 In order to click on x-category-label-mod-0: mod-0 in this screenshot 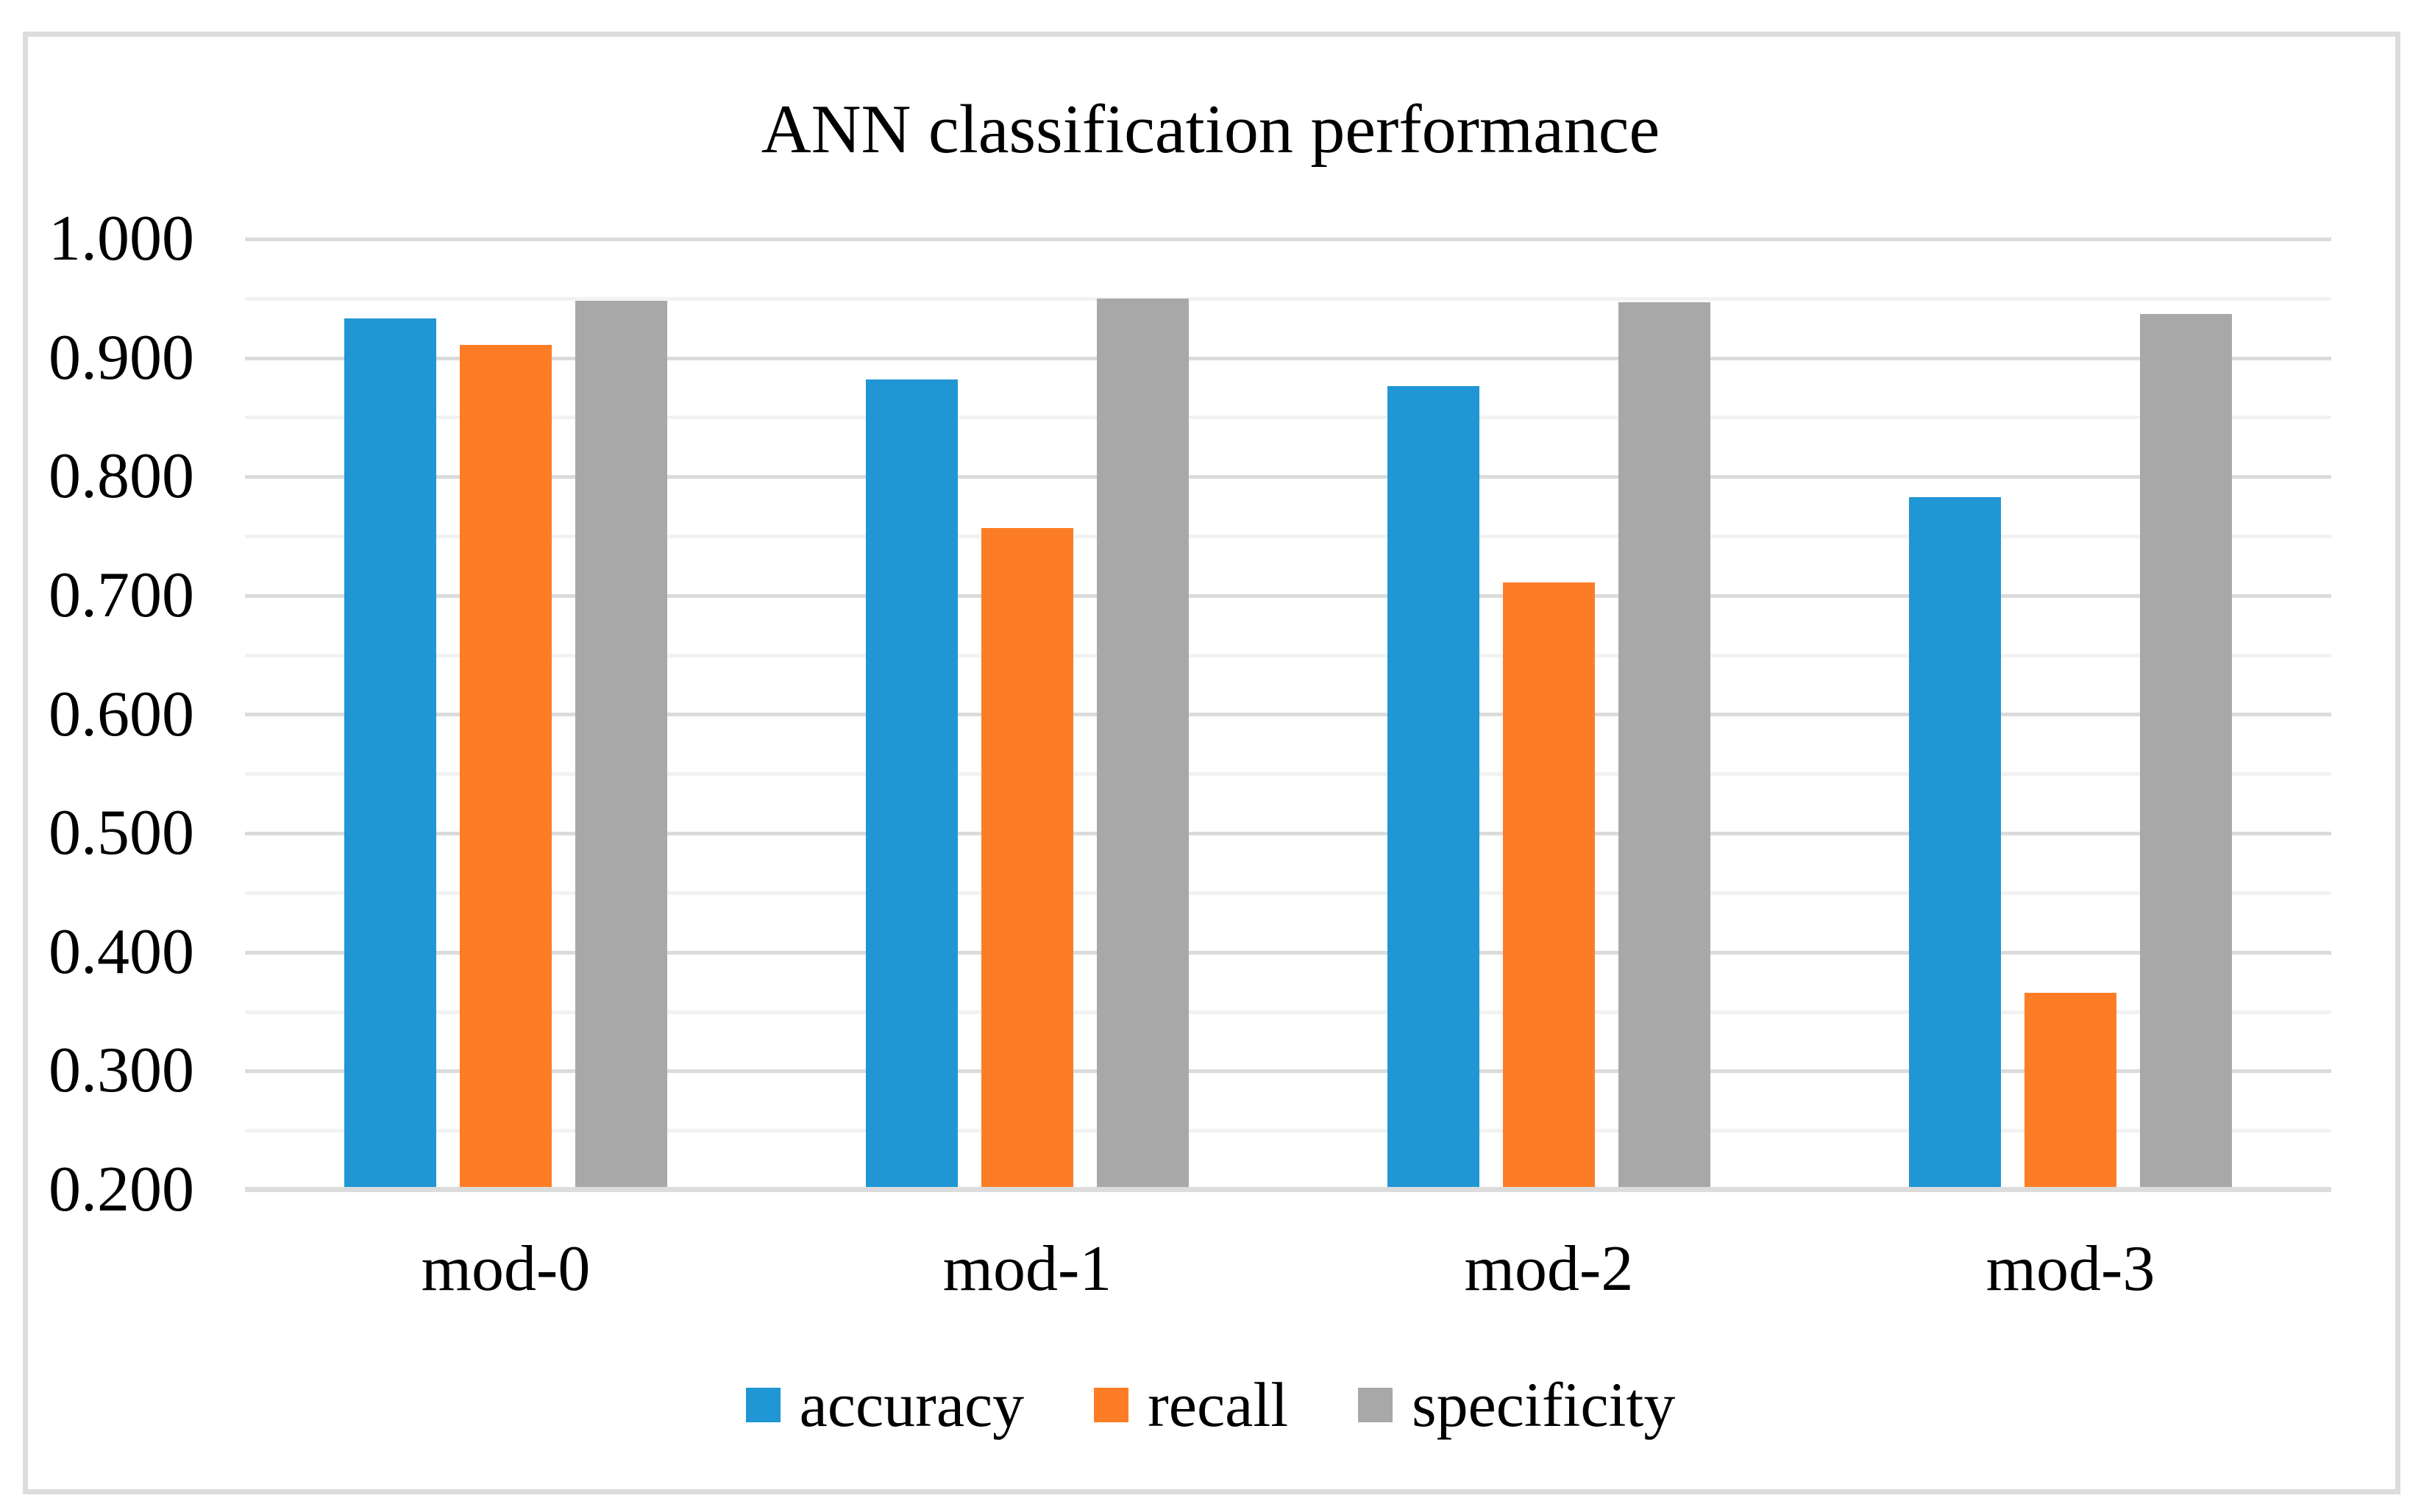, I will do `click(506, 1269)`.